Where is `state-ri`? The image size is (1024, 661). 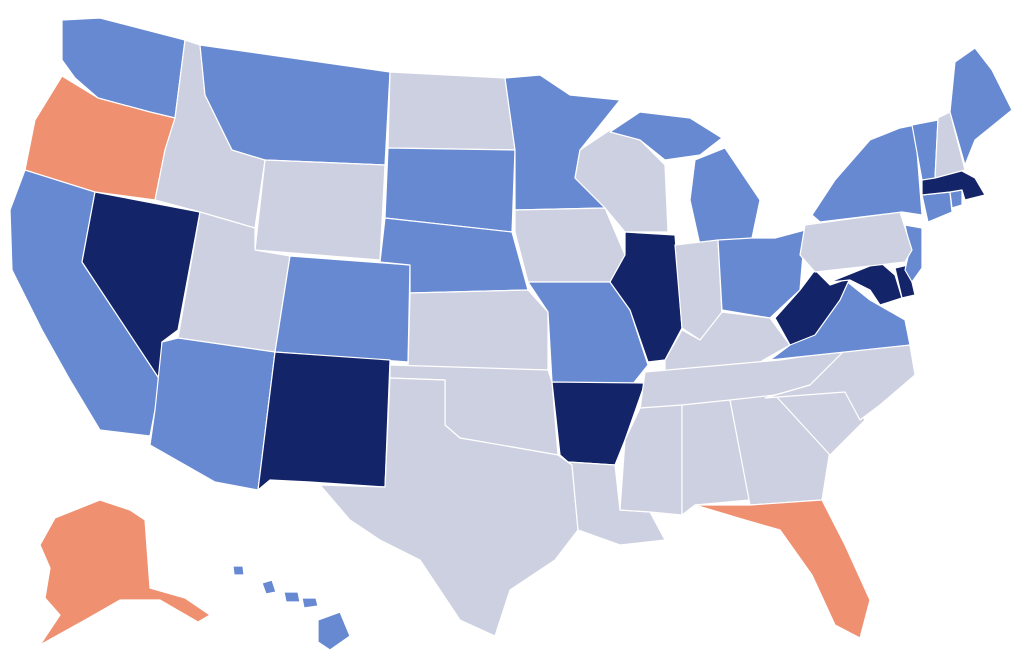 state-ri is located at coordinates (956, 199).